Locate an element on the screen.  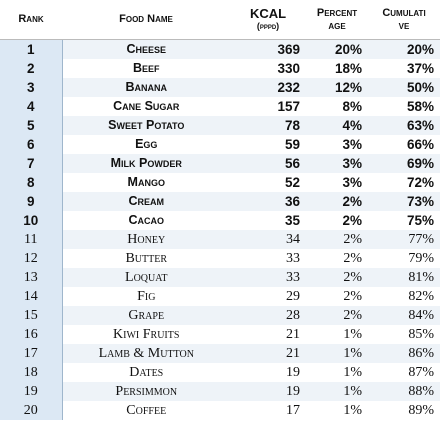
table-cell: Banana is located at coordinates (146, 87).